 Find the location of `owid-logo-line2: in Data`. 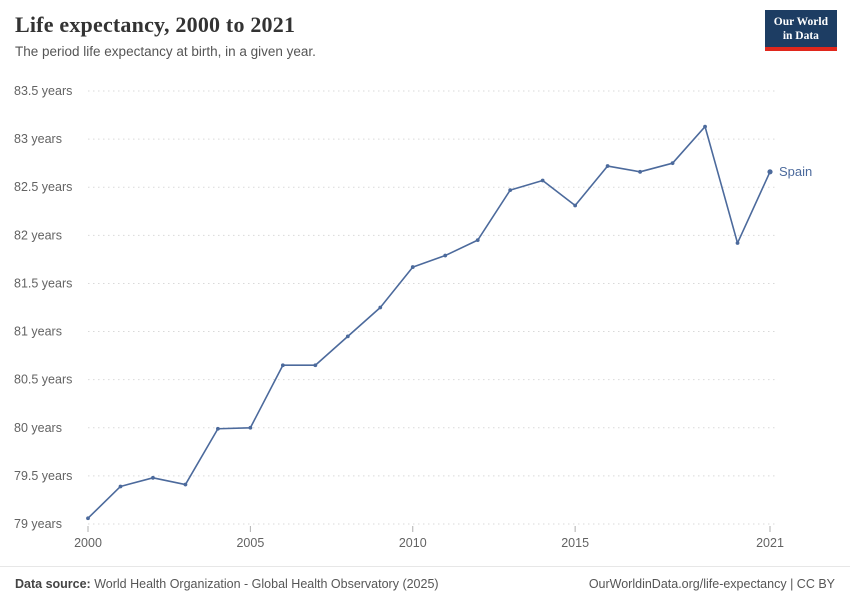

owid-logo-line2: in Data is located at coordinates (800, 36).